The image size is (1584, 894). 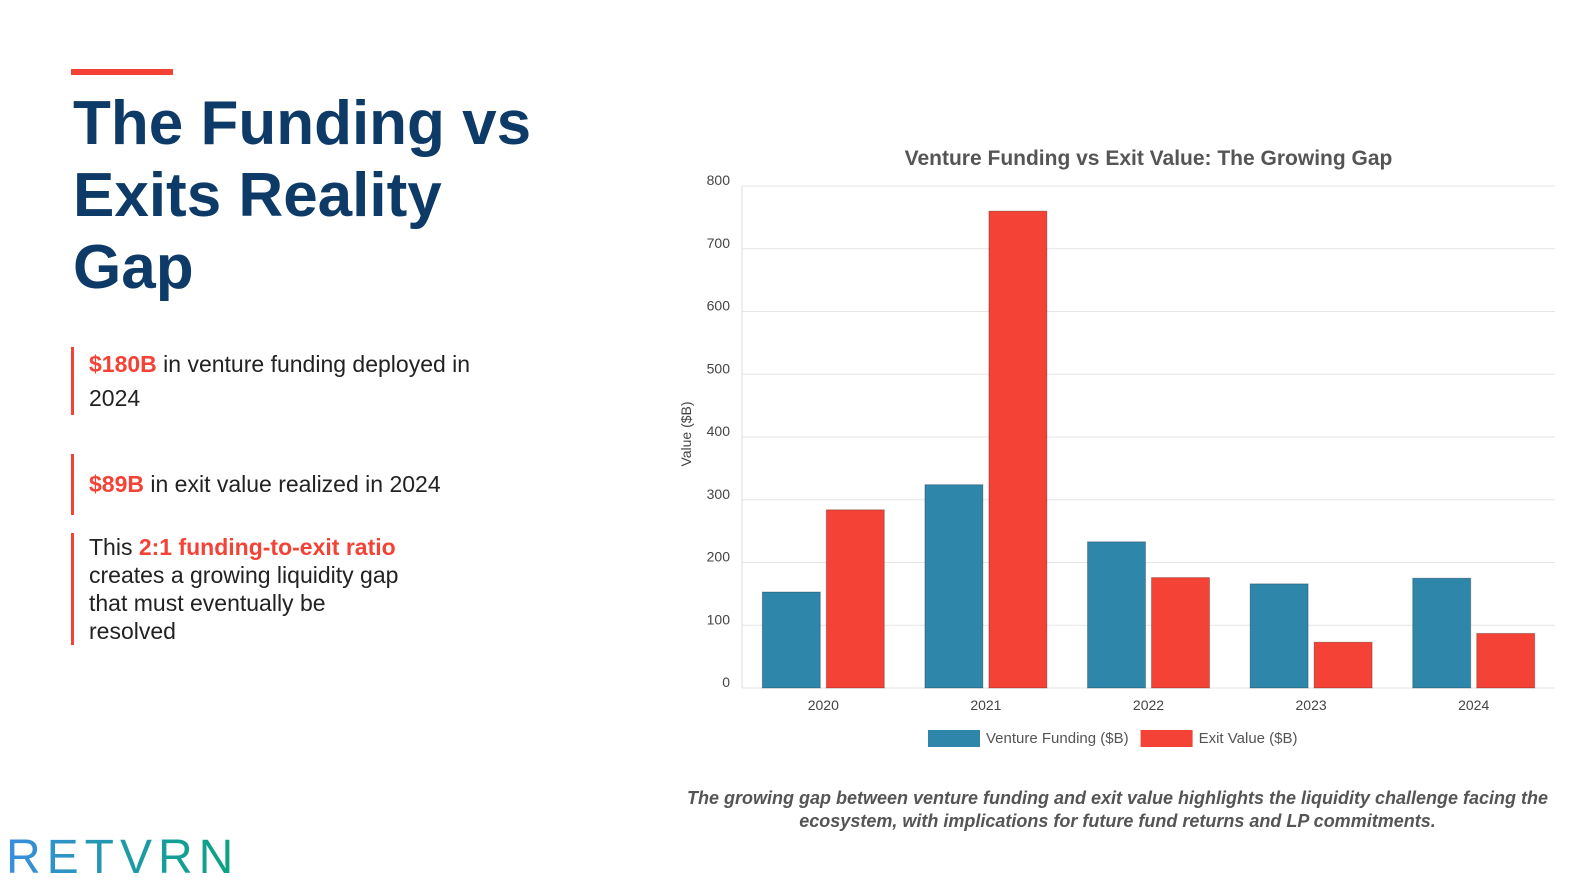 I want to click on y-tick-label: 600, so click(x=719, y=306).